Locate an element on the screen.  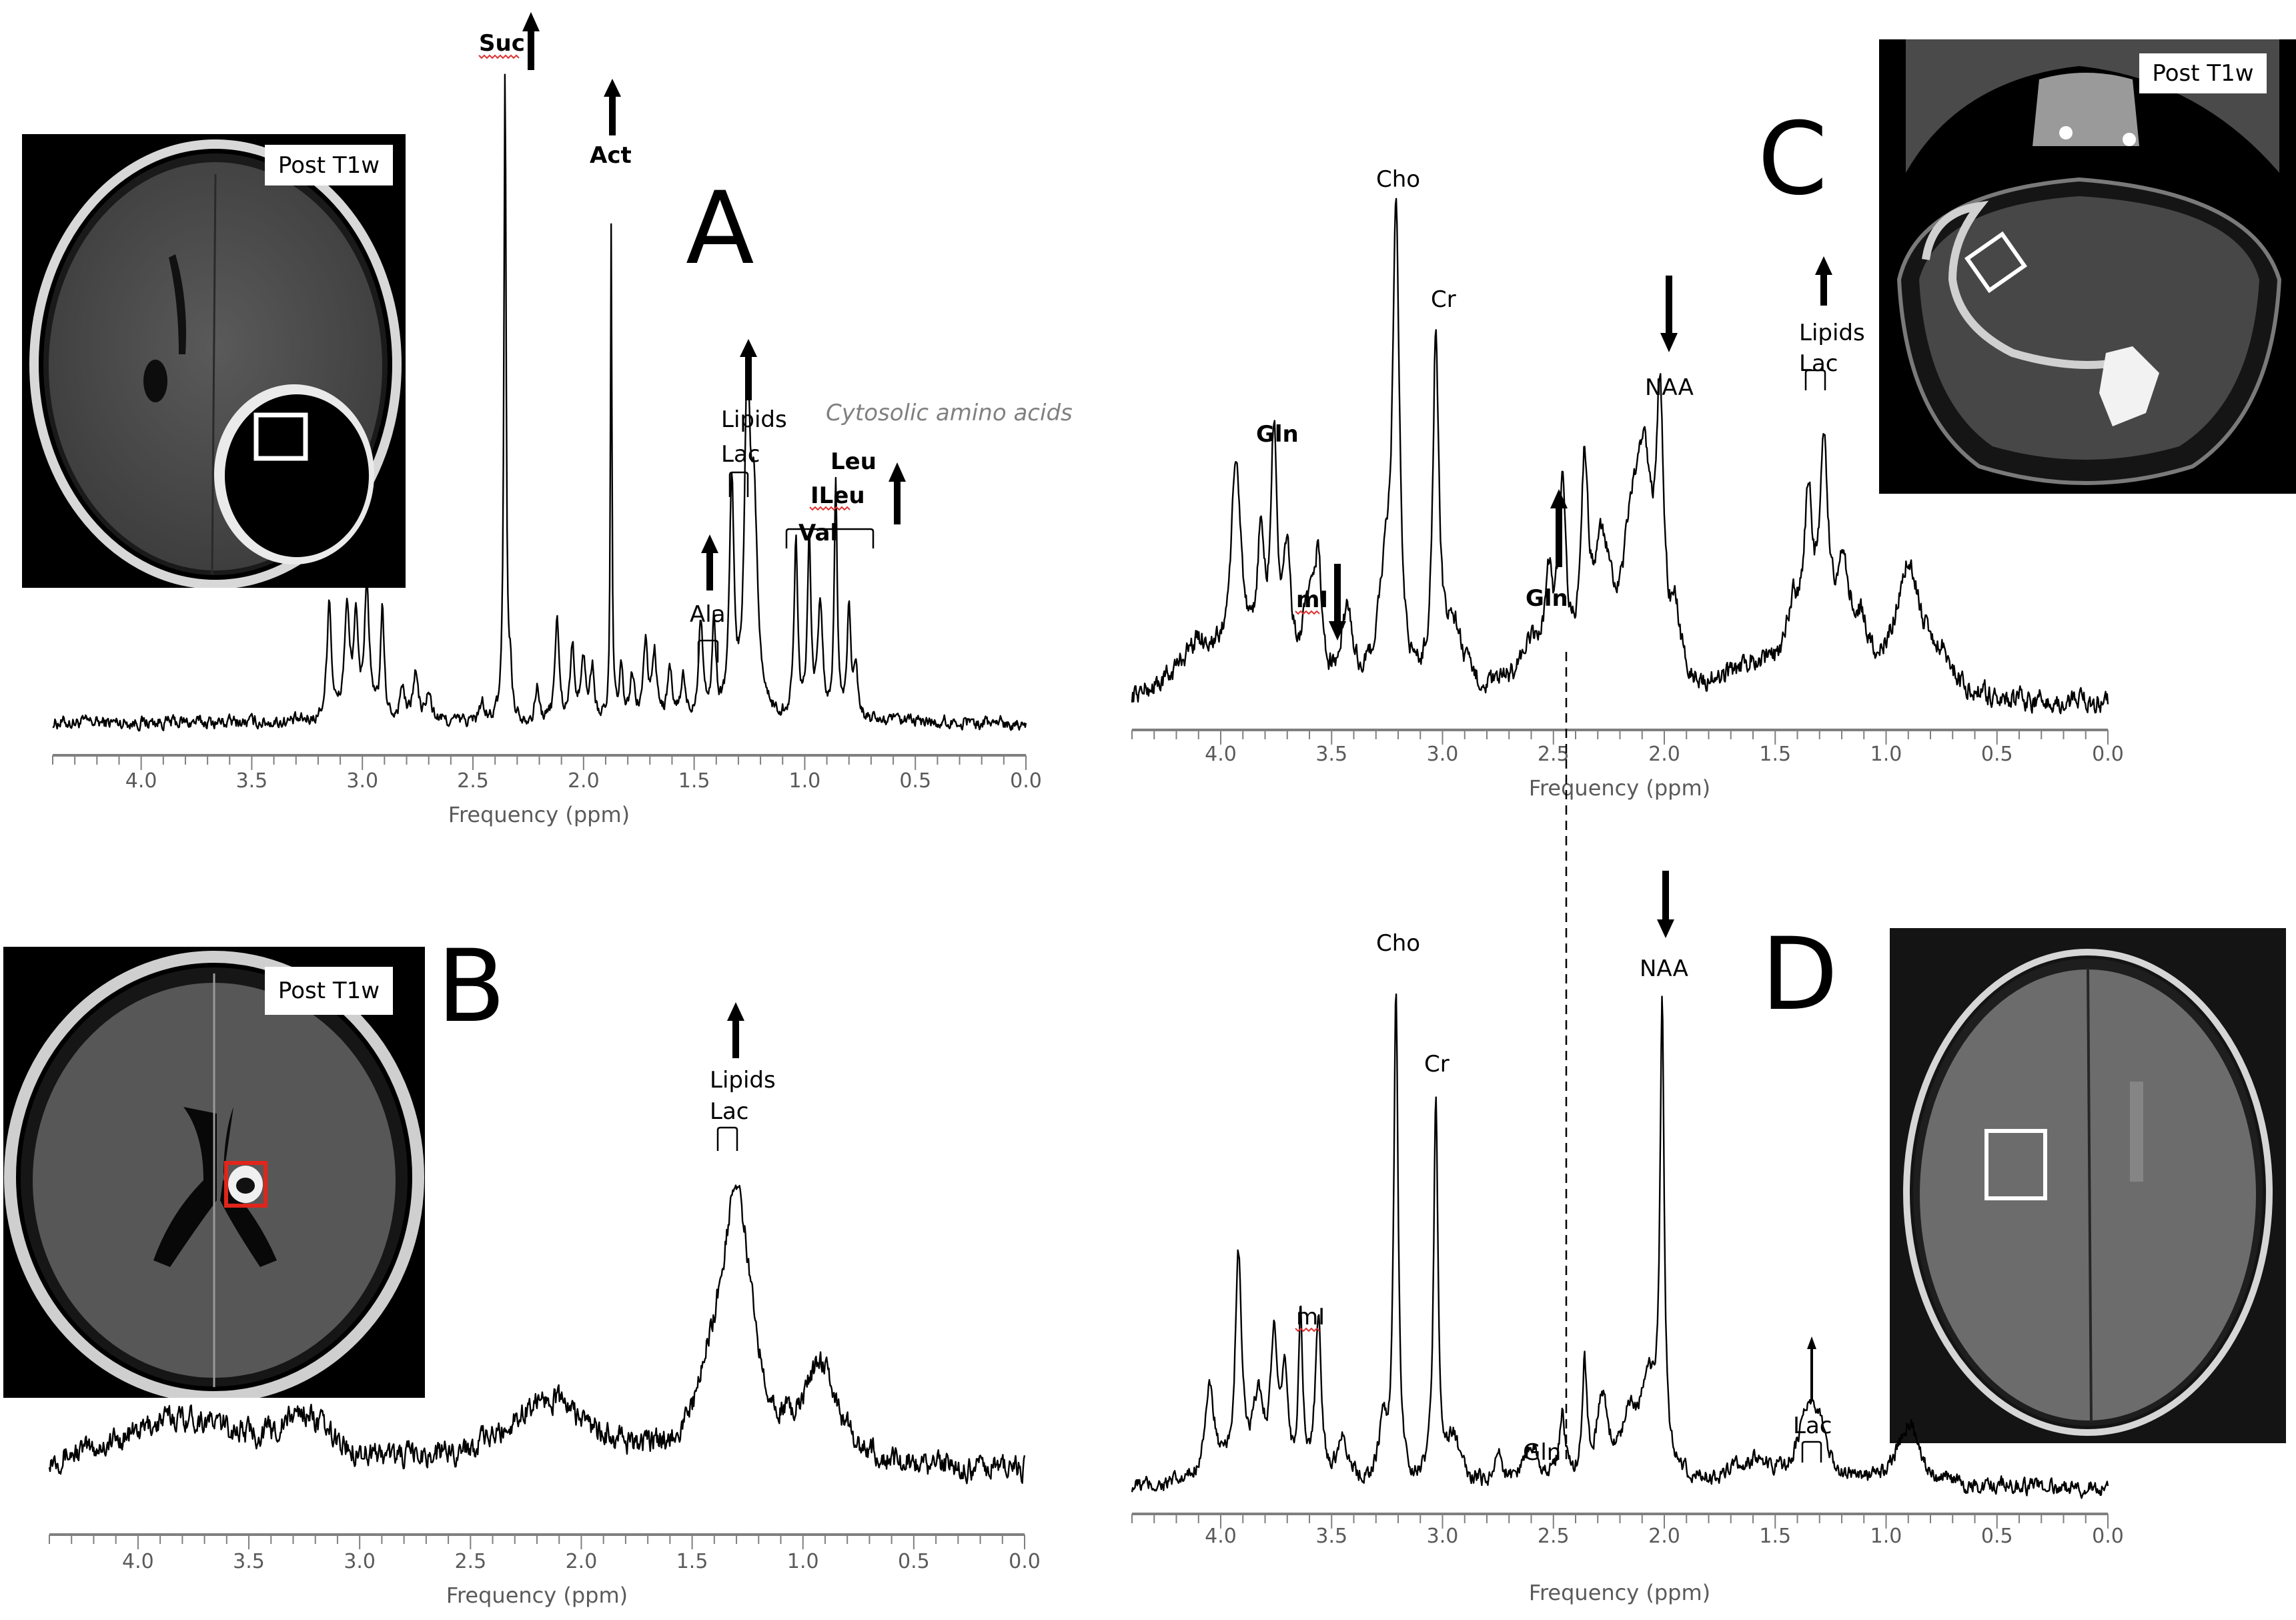
annotations-d: mI Cho Cr Gln NAA Lac is located at coordinates (1563, 1168).